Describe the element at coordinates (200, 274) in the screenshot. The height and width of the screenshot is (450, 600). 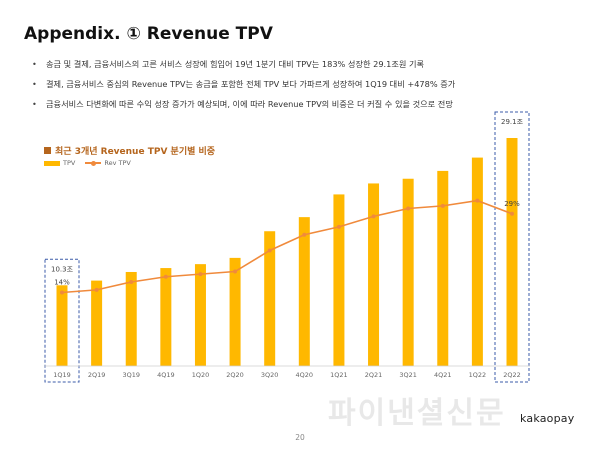
I see `rev-tpv-point-1q20` at that location.